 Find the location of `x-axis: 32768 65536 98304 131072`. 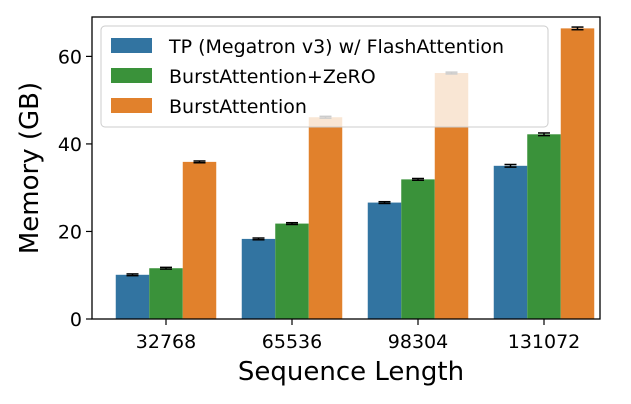

x-axis: 32768 65536 98304 131072 is located at coordinates (358, 336).